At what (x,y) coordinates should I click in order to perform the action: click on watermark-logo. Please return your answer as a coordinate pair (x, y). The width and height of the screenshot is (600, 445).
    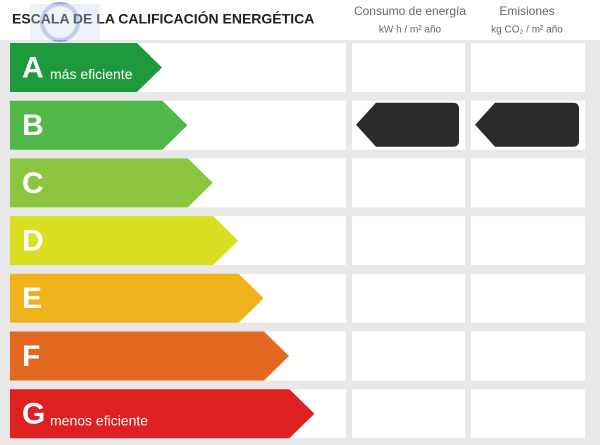
    Looking at the image, I should click on (65, 22).